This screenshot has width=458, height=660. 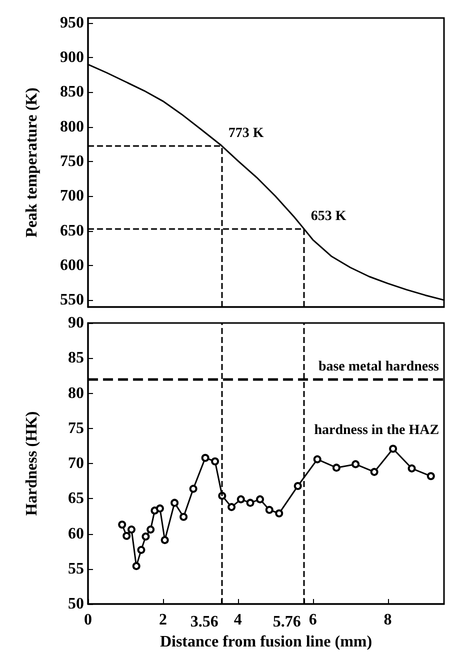 I want to click on y-tick-label: 950, so click(x=72, y=23).